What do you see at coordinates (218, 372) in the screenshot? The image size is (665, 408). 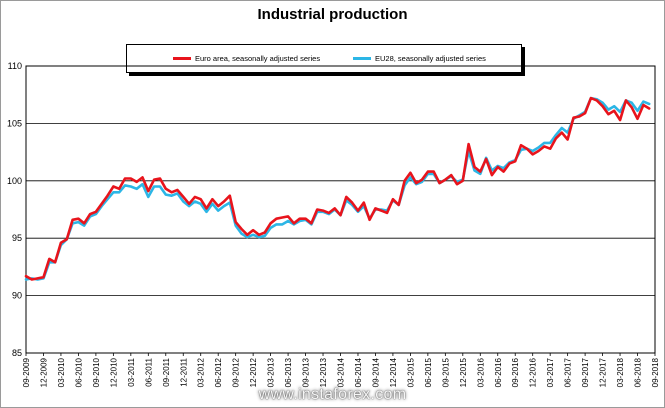 I see `x-tick-label-06-2012: 06-2012` at bounding box center [218, 372].